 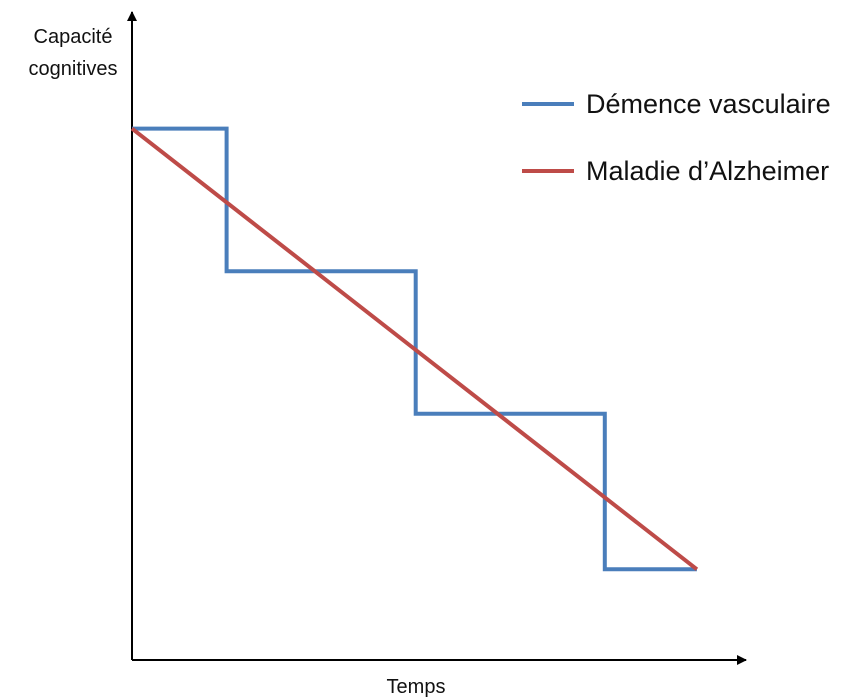 I want to click on legend-label-maladie-alzheimer: Maladie d’Alzheimer, so click(x=707, y=171).